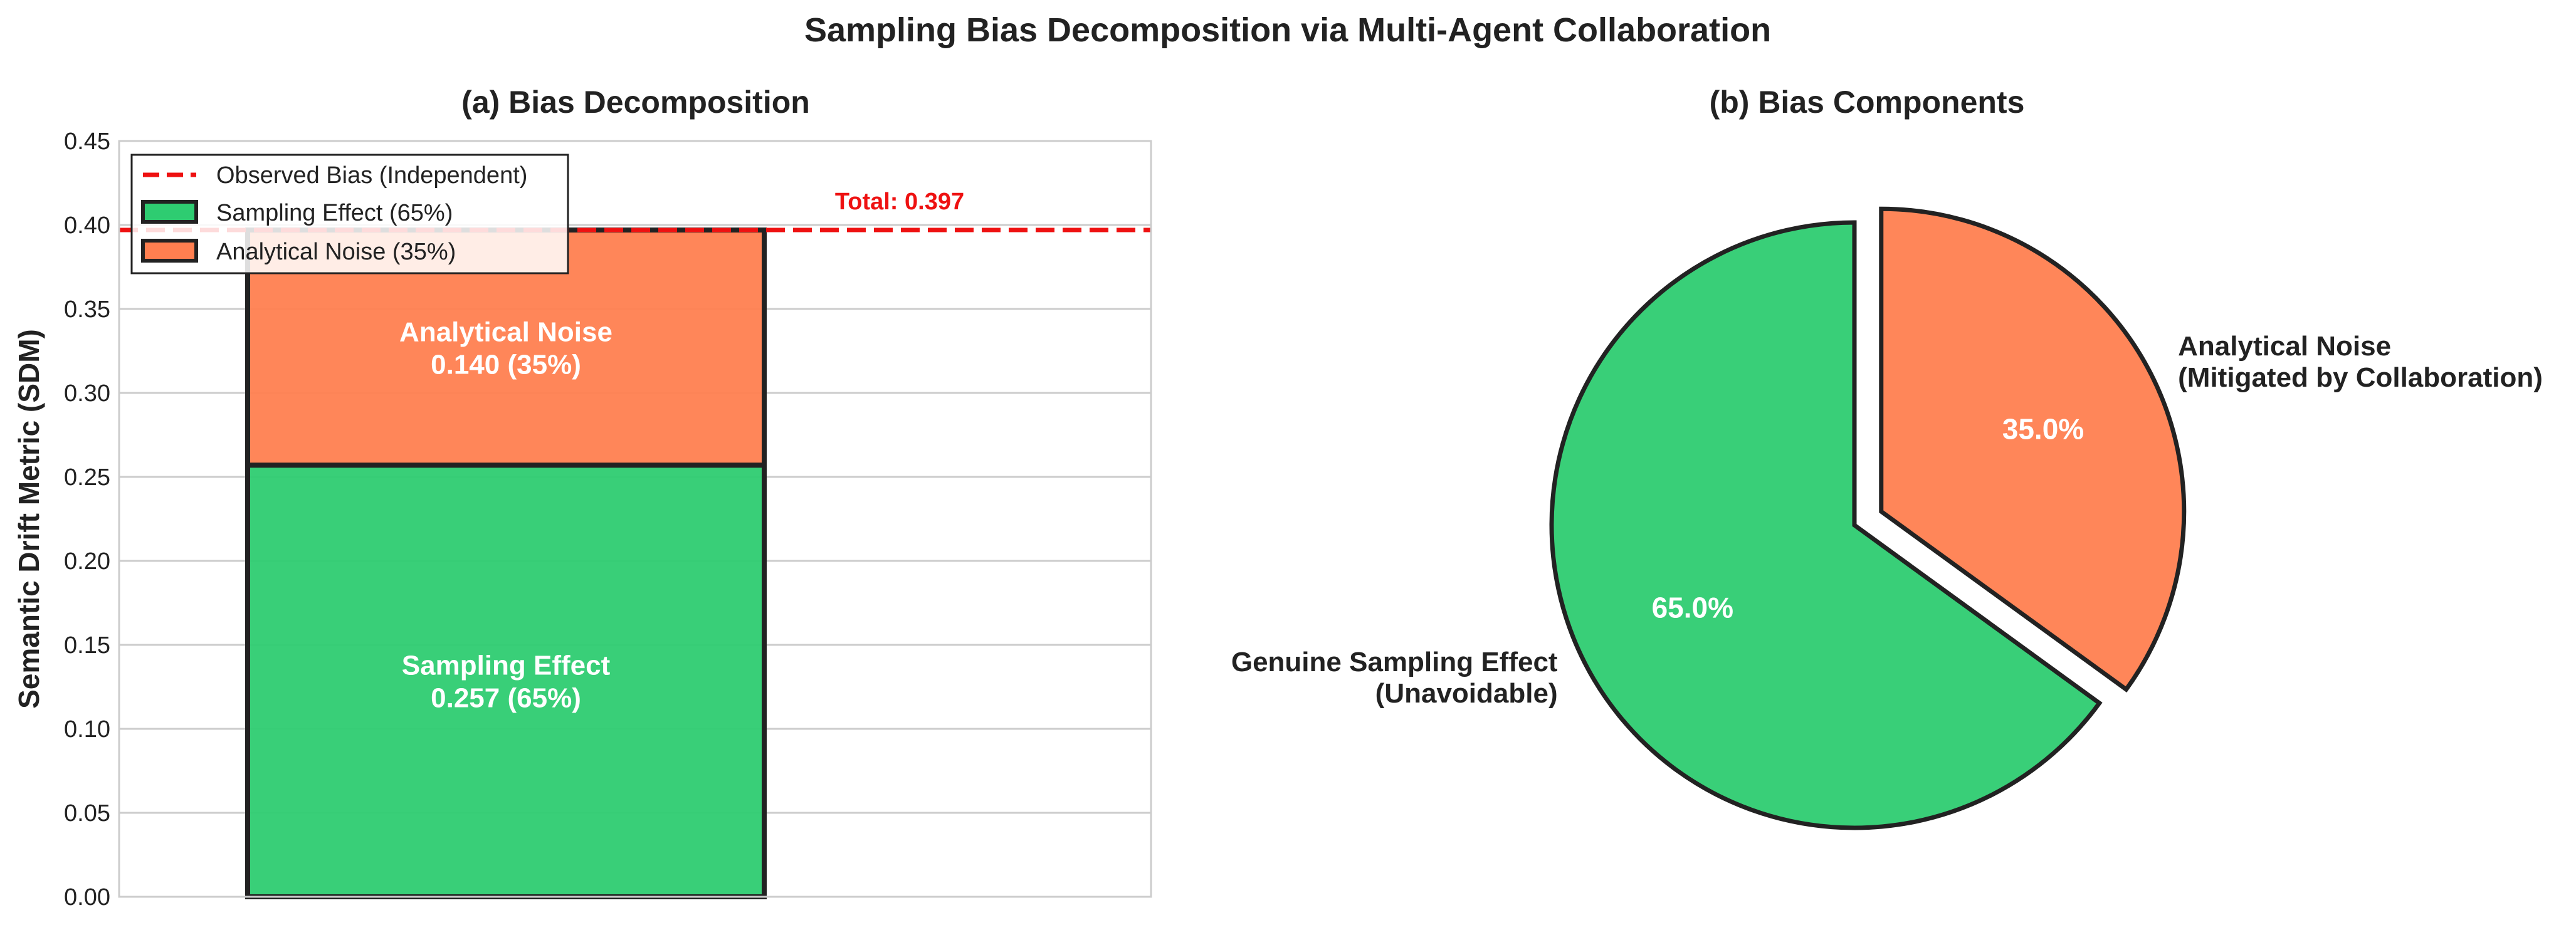 The height and width of the screenshot is (930, 2576). I want to click on bar-chart-y-tick-label: 0.30, so click(87, 393).